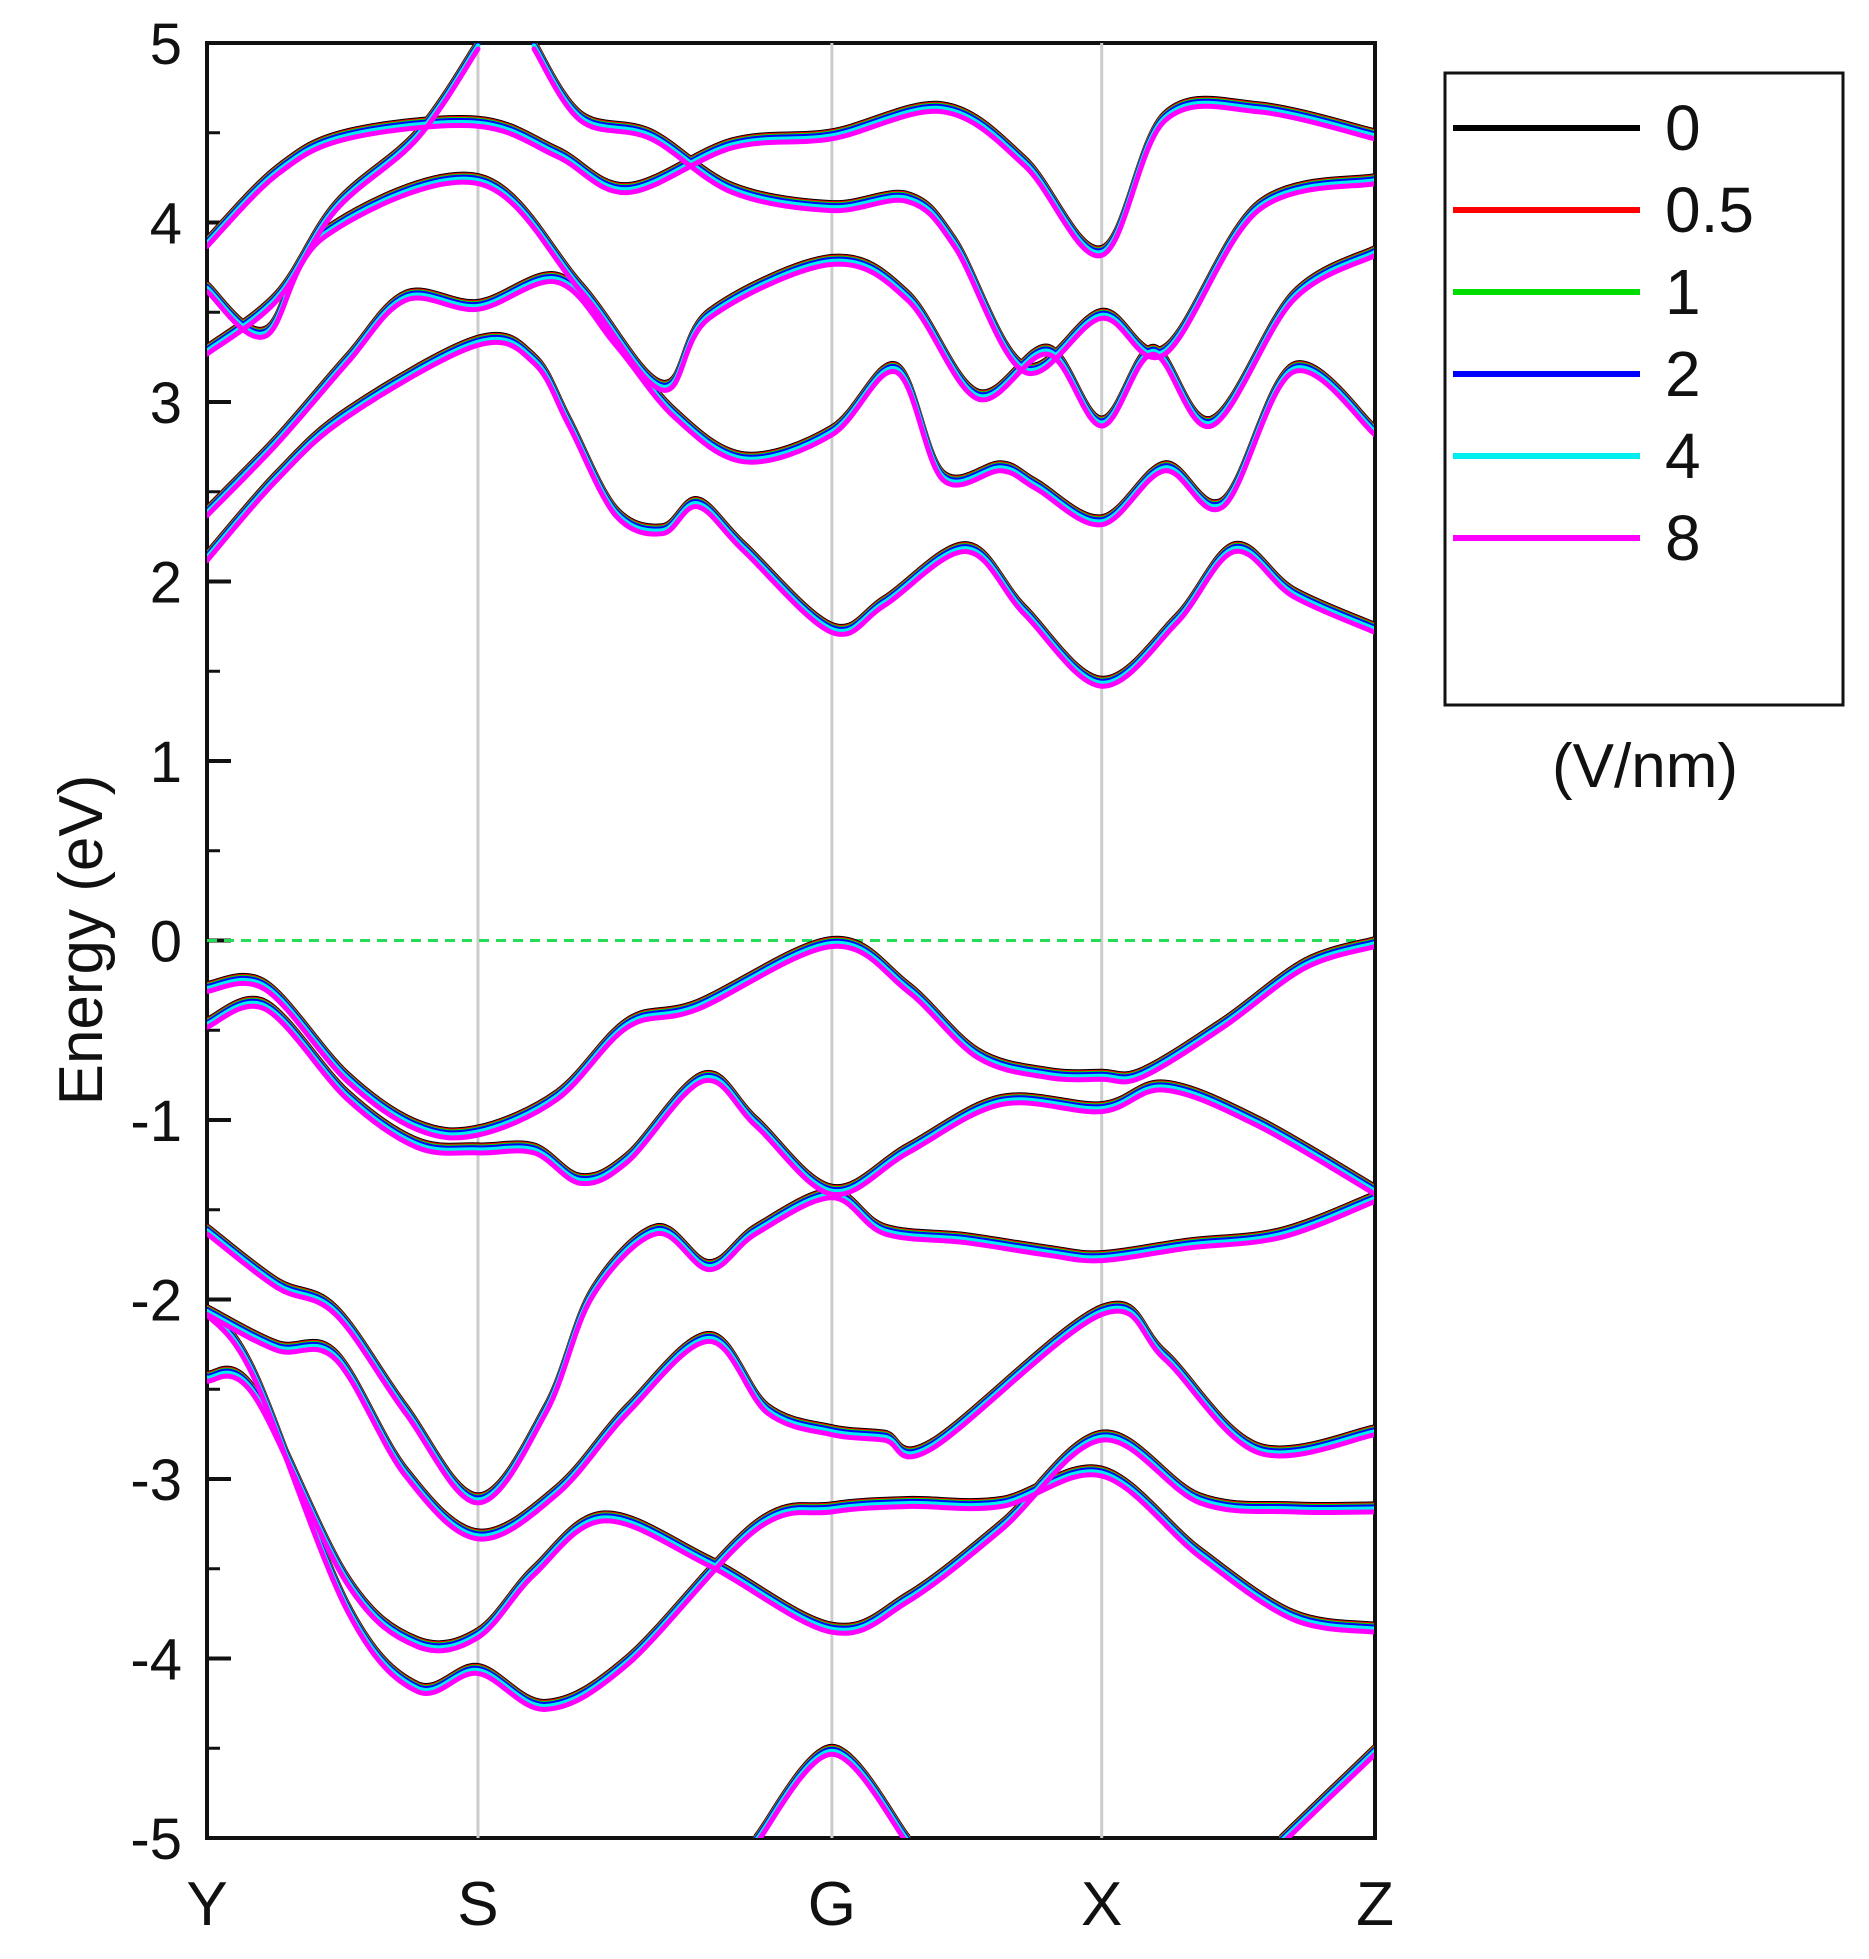 This screenshot has width=1869, height=1959. What do you see at coordinates (1644, 389) in the screenshot?
I see `legend-box` at bounding box center [1644, 389].